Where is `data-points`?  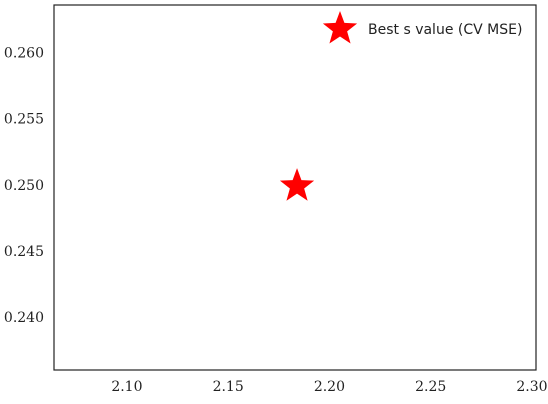 data-points is located at coordinates (297, 184).